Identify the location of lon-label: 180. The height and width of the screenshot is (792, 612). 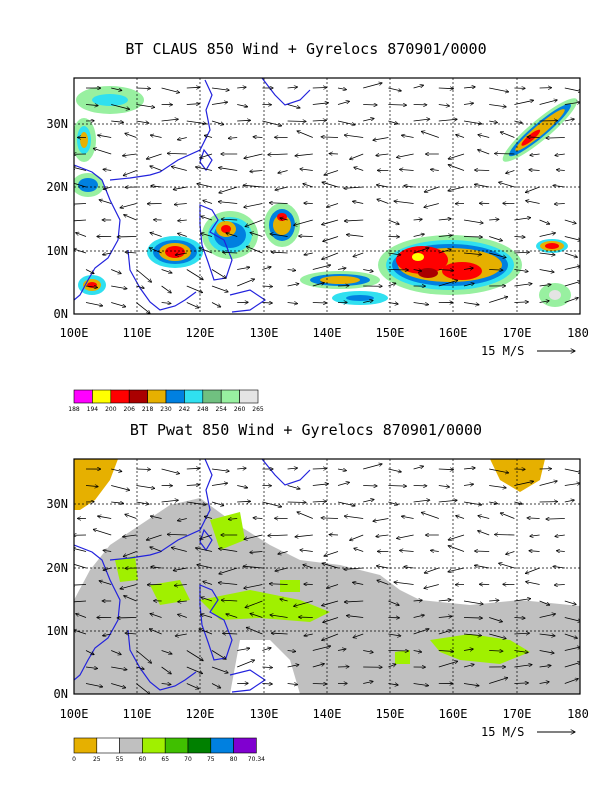
(578, 714).